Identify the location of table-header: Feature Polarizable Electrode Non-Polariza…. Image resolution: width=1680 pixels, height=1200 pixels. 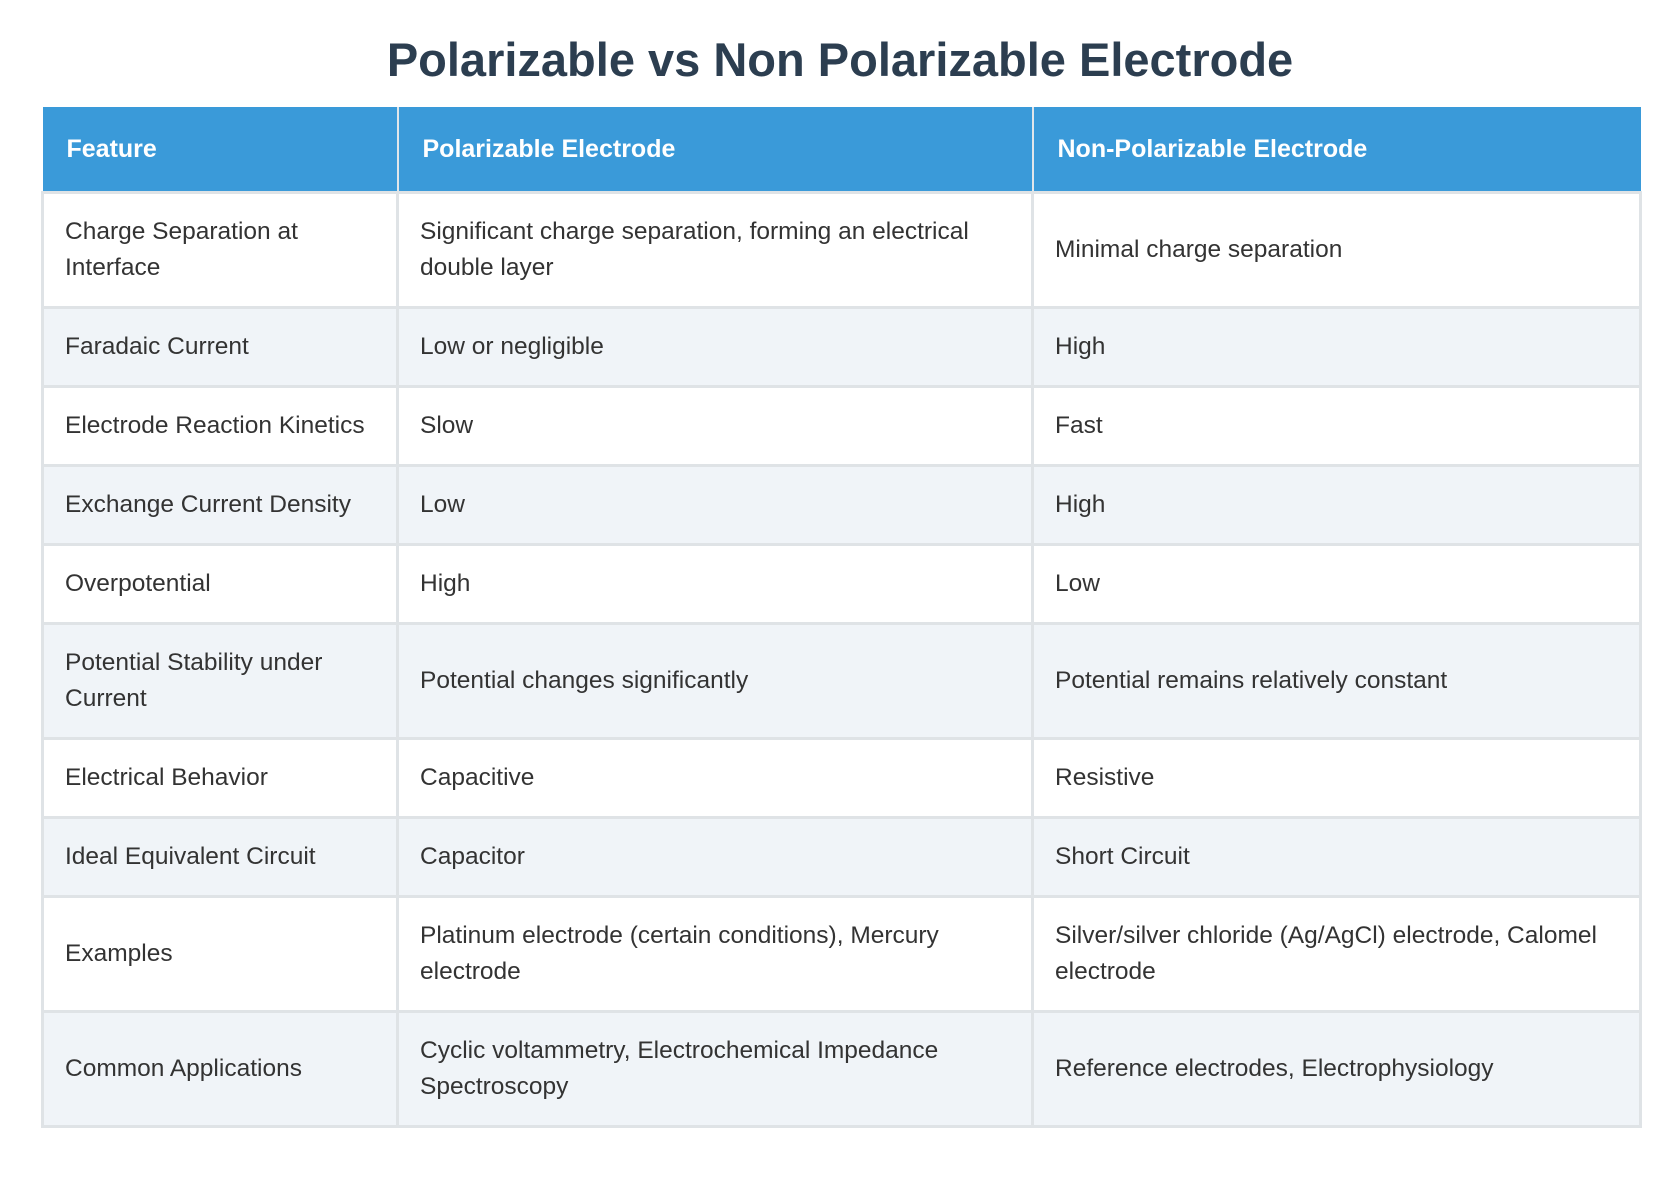
(841, 150).